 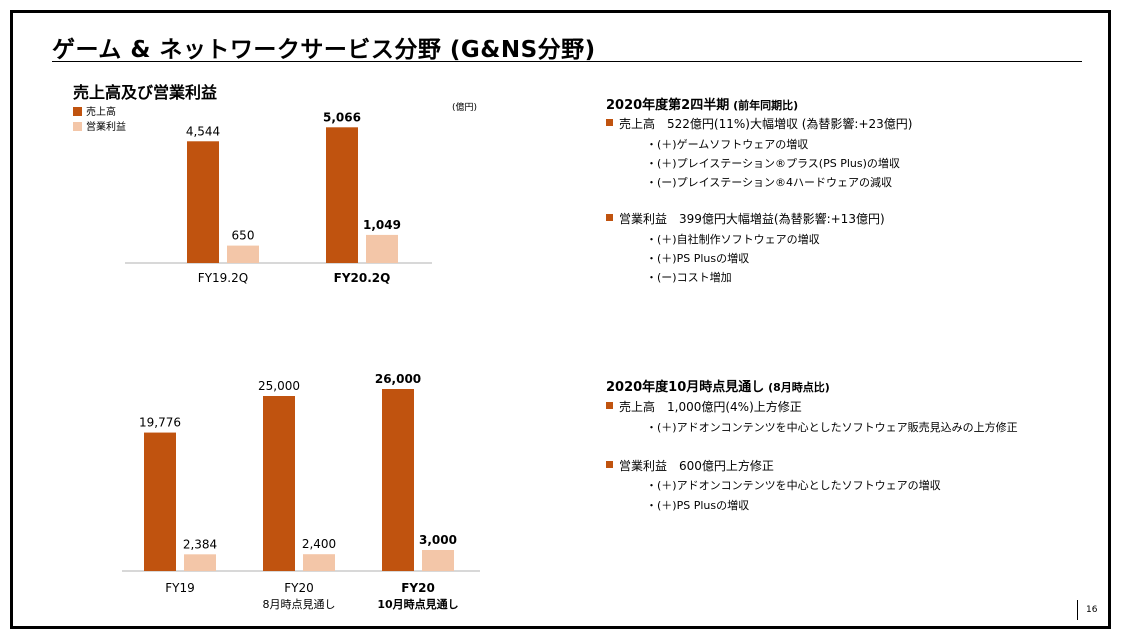 What do you see at coordinates (769, 182) in the screenshot?
I see `q2-revenue-detail: ・(ー)プレイステーション®4ハードウェアの減収` at bounding box center [769, 182].